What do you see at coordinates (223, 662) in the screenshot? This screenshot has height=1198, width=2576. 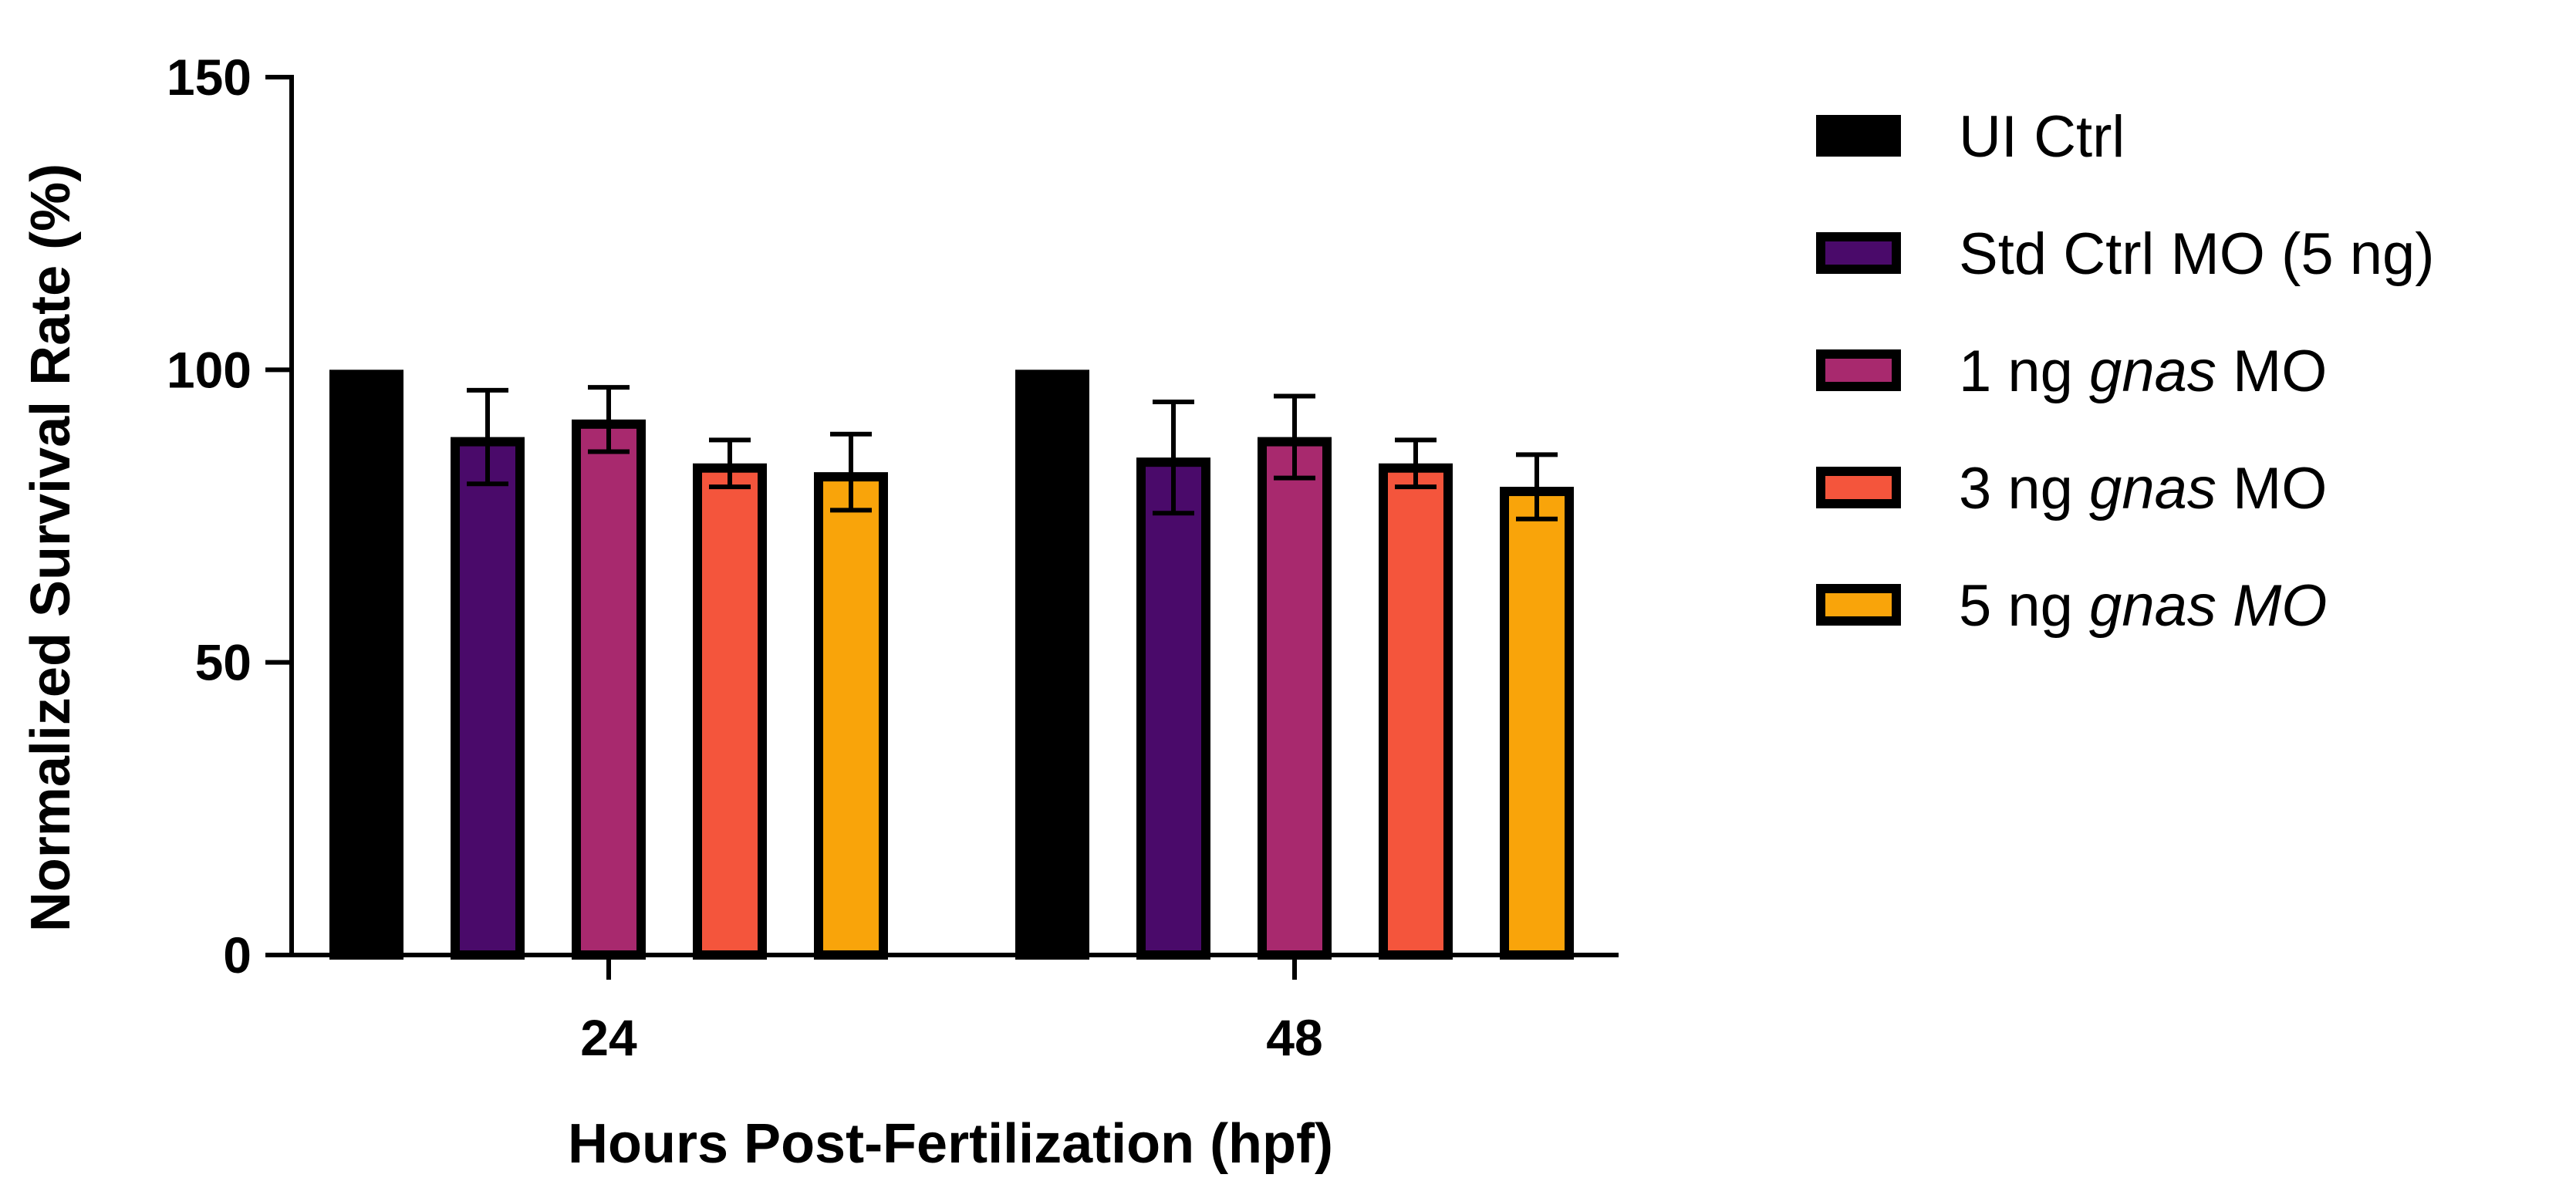 I see `y-tick-label: 50` at bounding box center [223, 662].